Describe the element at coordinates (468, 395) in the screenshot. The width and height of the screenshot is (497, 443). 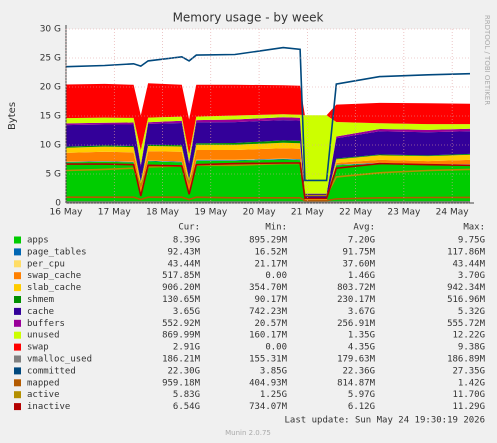
I see `legend-stat: 11.70G` at that location.